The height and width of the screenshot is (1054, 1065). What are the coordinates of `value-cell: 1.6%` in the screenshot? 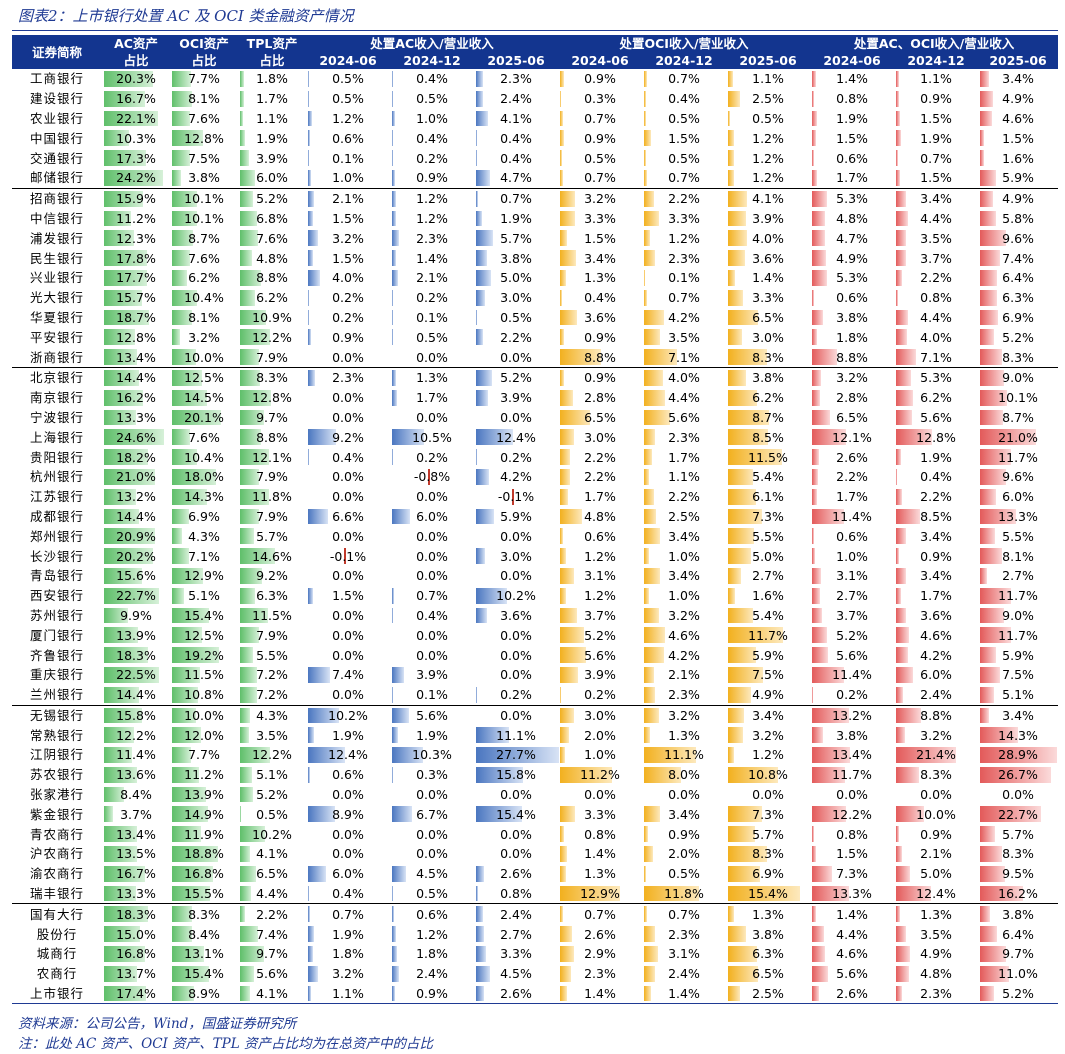 It's located at (1018, 158).